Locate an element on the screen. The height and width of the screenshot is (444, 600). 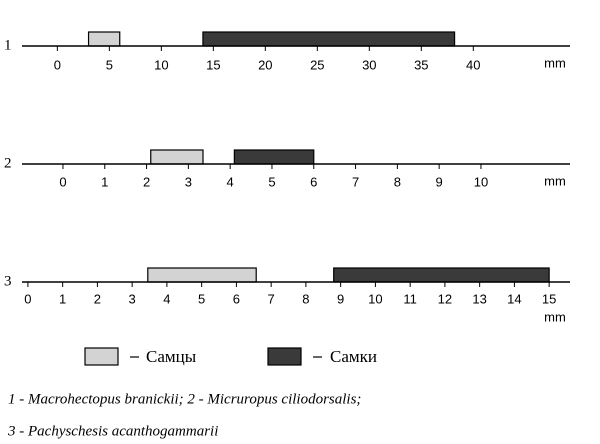
legend-label: Самцы is located at coordinates (171, 356).